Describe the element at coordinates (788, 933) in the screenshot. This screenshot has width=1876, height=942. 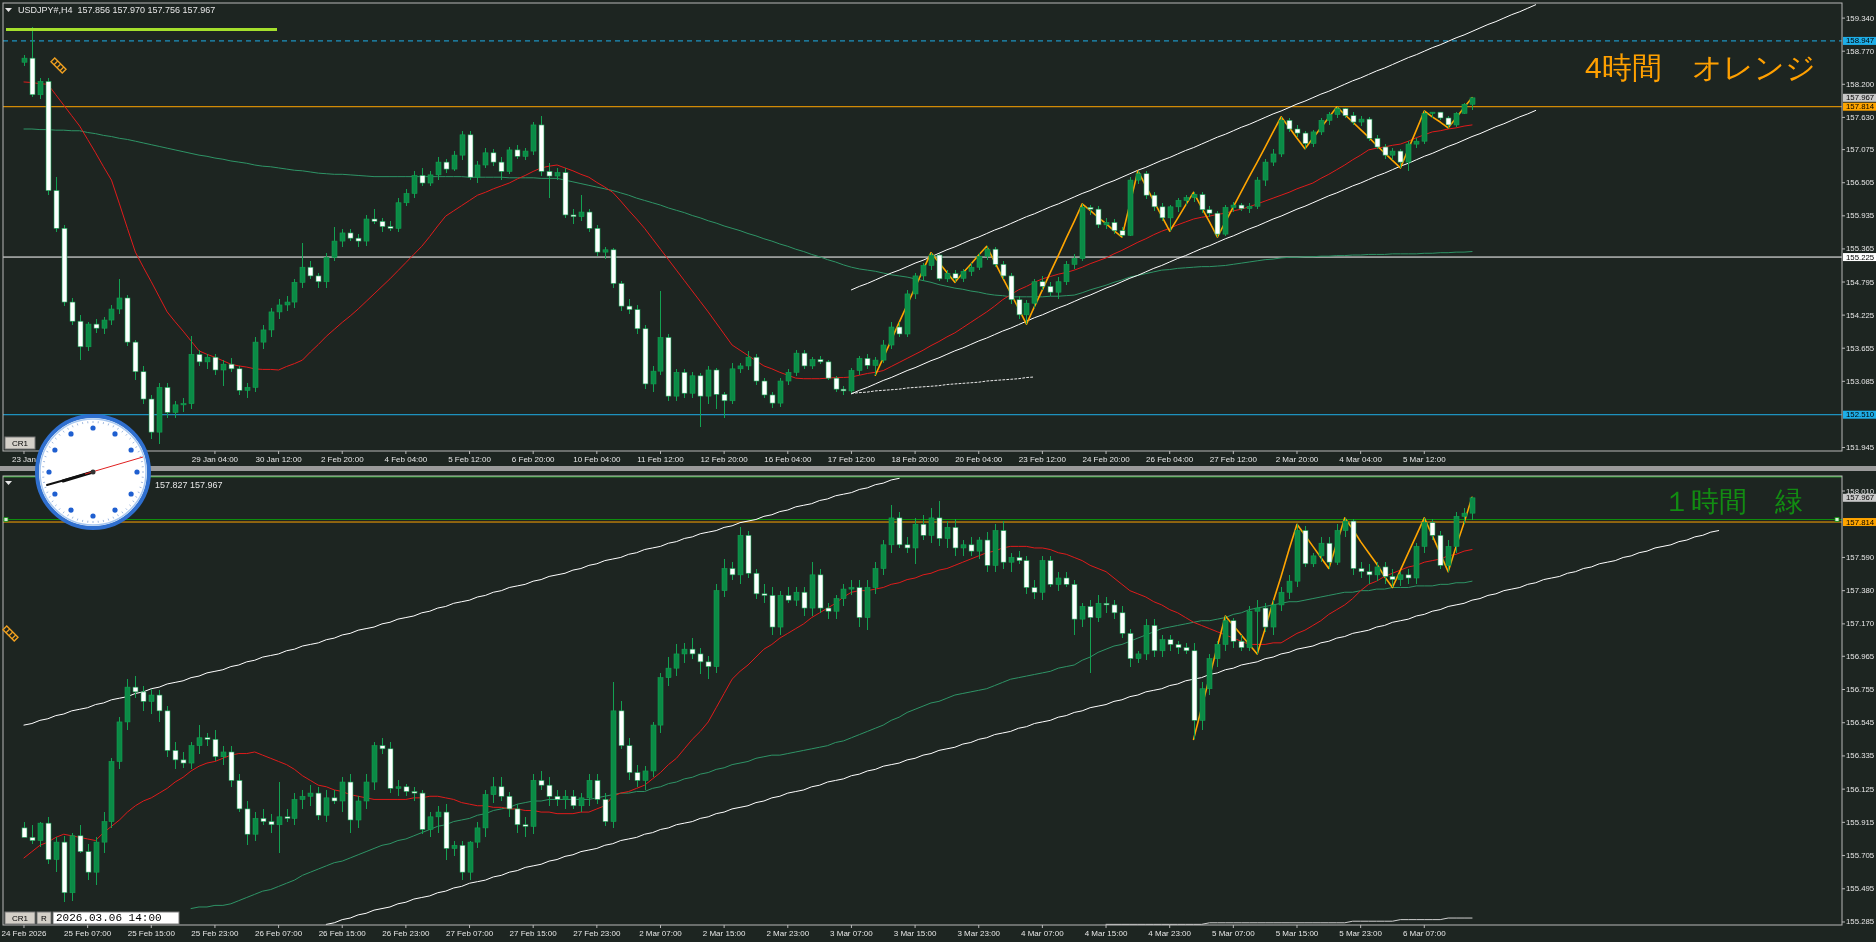
I see `x-tick-label: 2 Mar 23:00` at that location.